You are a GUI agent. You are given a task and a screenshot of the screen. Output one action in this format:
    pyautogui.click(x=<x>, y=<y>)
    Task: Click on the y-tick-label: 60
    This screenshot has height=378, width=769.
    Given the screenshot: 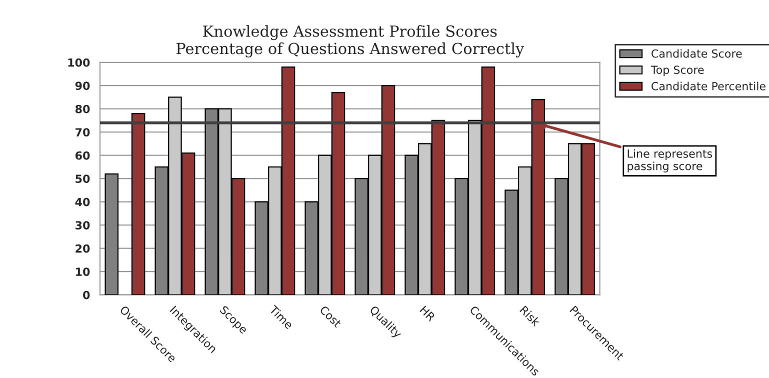 What is the action you would take?
    pyautogui.click(x=82, y=155)
    